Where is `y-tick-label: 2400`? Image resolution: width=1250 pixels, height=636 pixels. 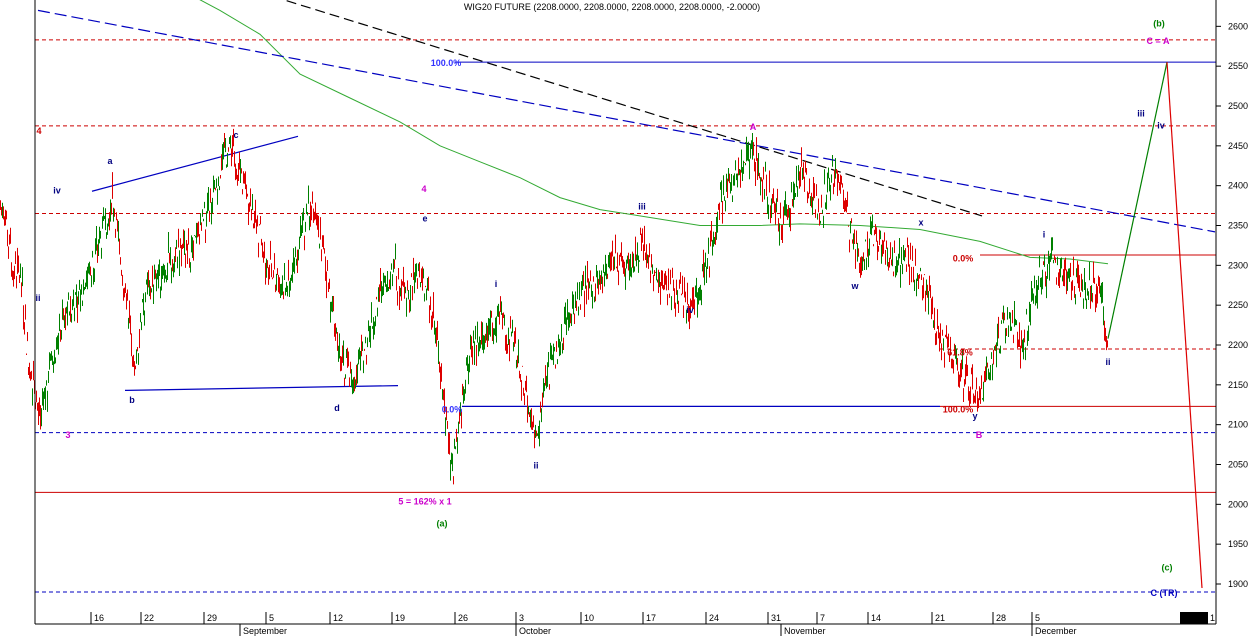
y-tick-label: 2400 is located at coordinates (1238, 186).